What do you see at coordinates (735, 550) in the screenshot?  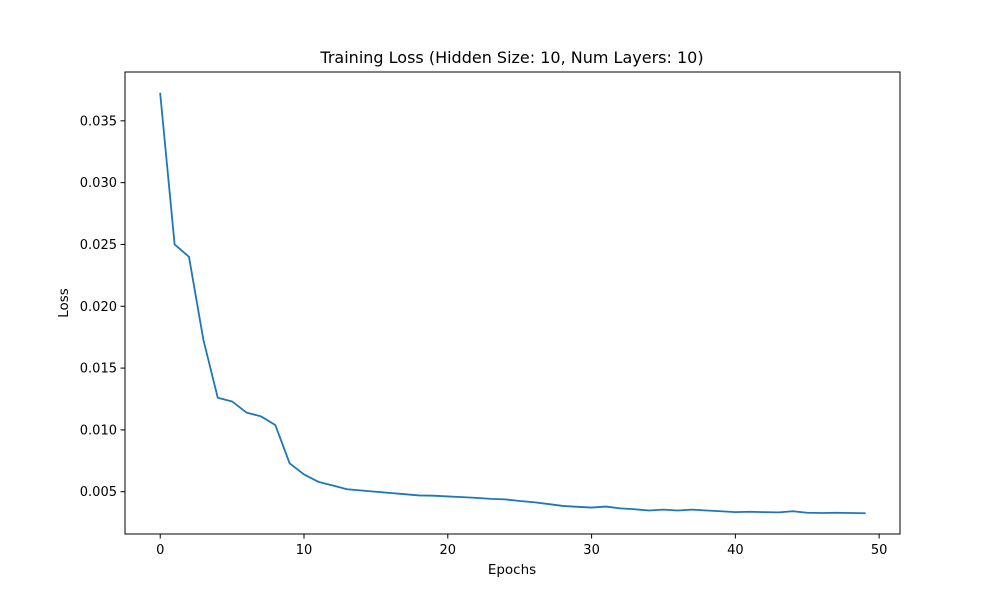 I see `x-tick-label: 40` at bounding box center [735, 550].